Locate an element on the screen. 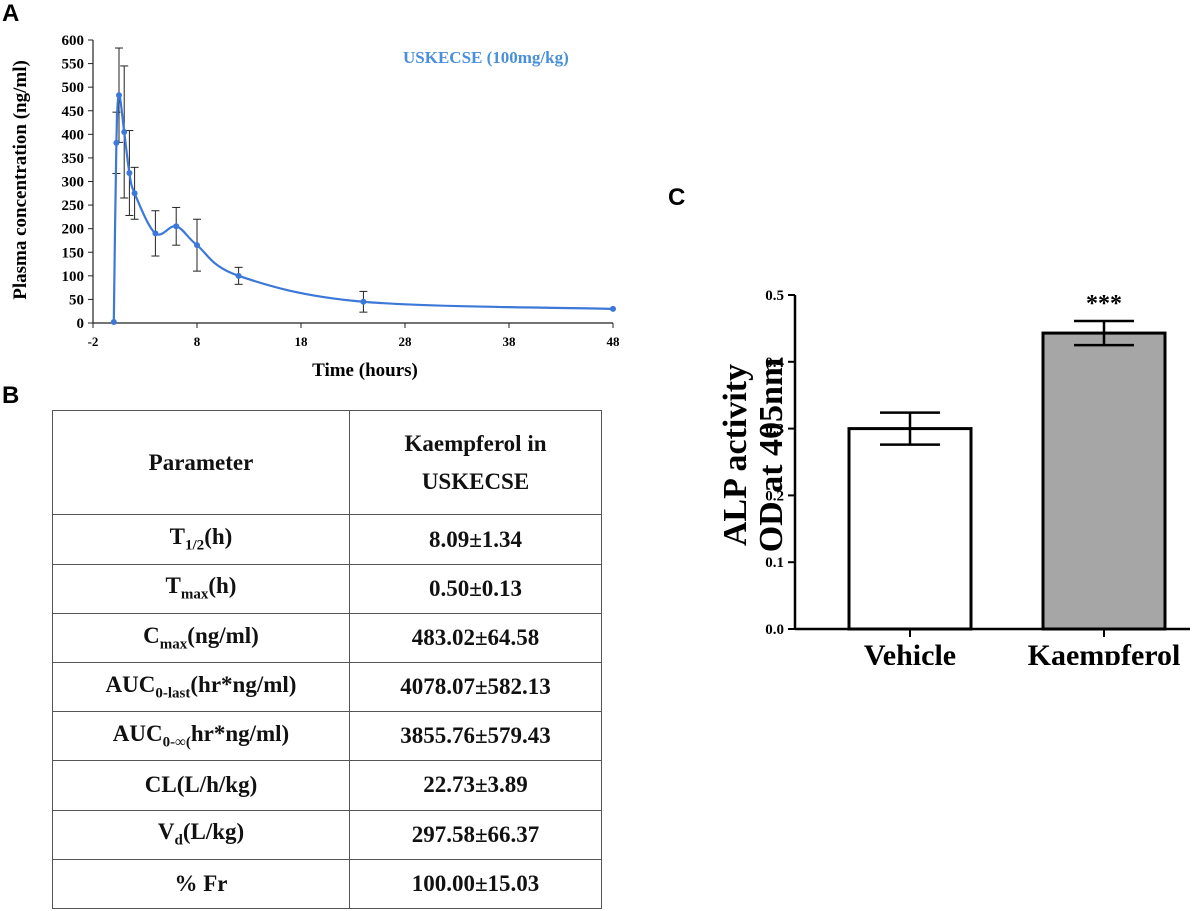 The image size is (1203, 911). table-row: AUC0-∞(hr*ng/ml) 3855.76±579.43 is located at coordinates (327, 736).